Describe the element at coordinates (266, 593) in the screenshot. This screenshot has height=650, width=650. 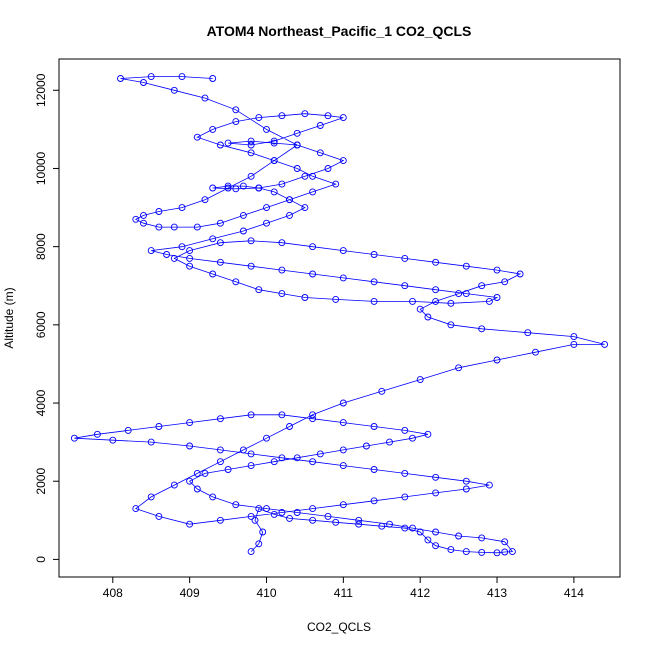
I see `x-tick-label: 410` at that location.